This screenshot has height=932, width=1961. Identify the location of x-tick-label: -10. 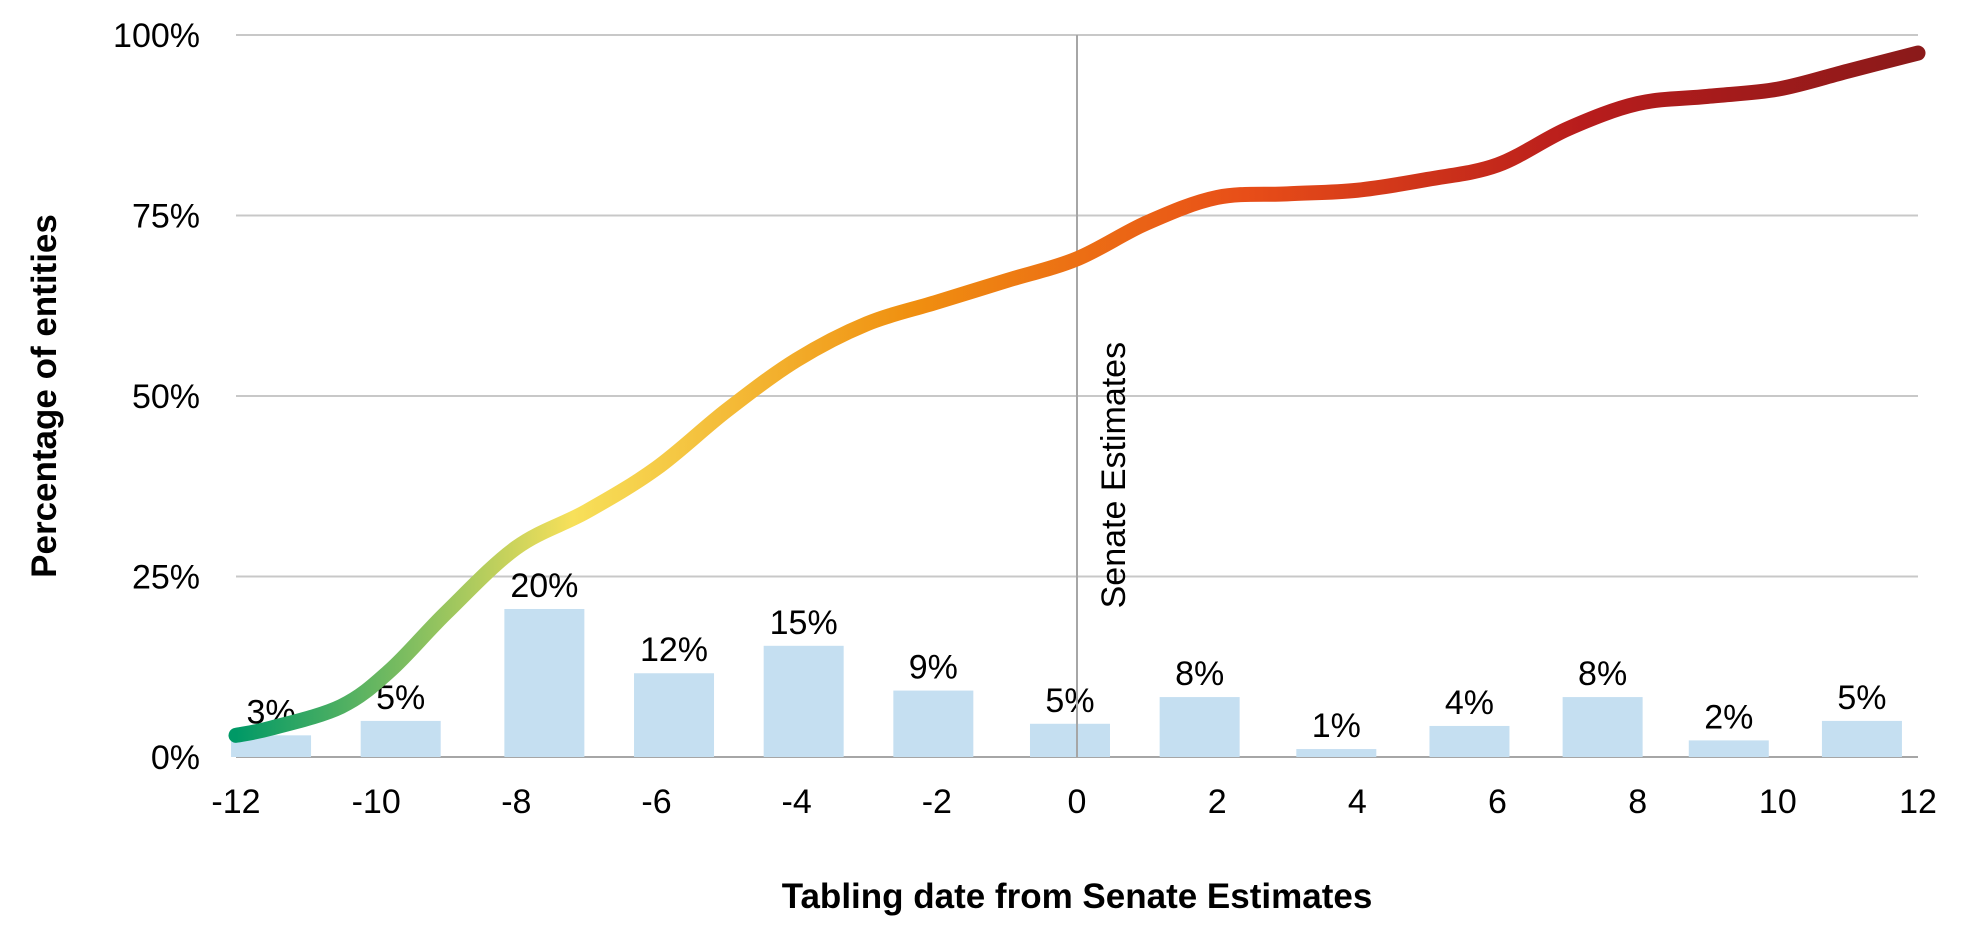
(376, 802).